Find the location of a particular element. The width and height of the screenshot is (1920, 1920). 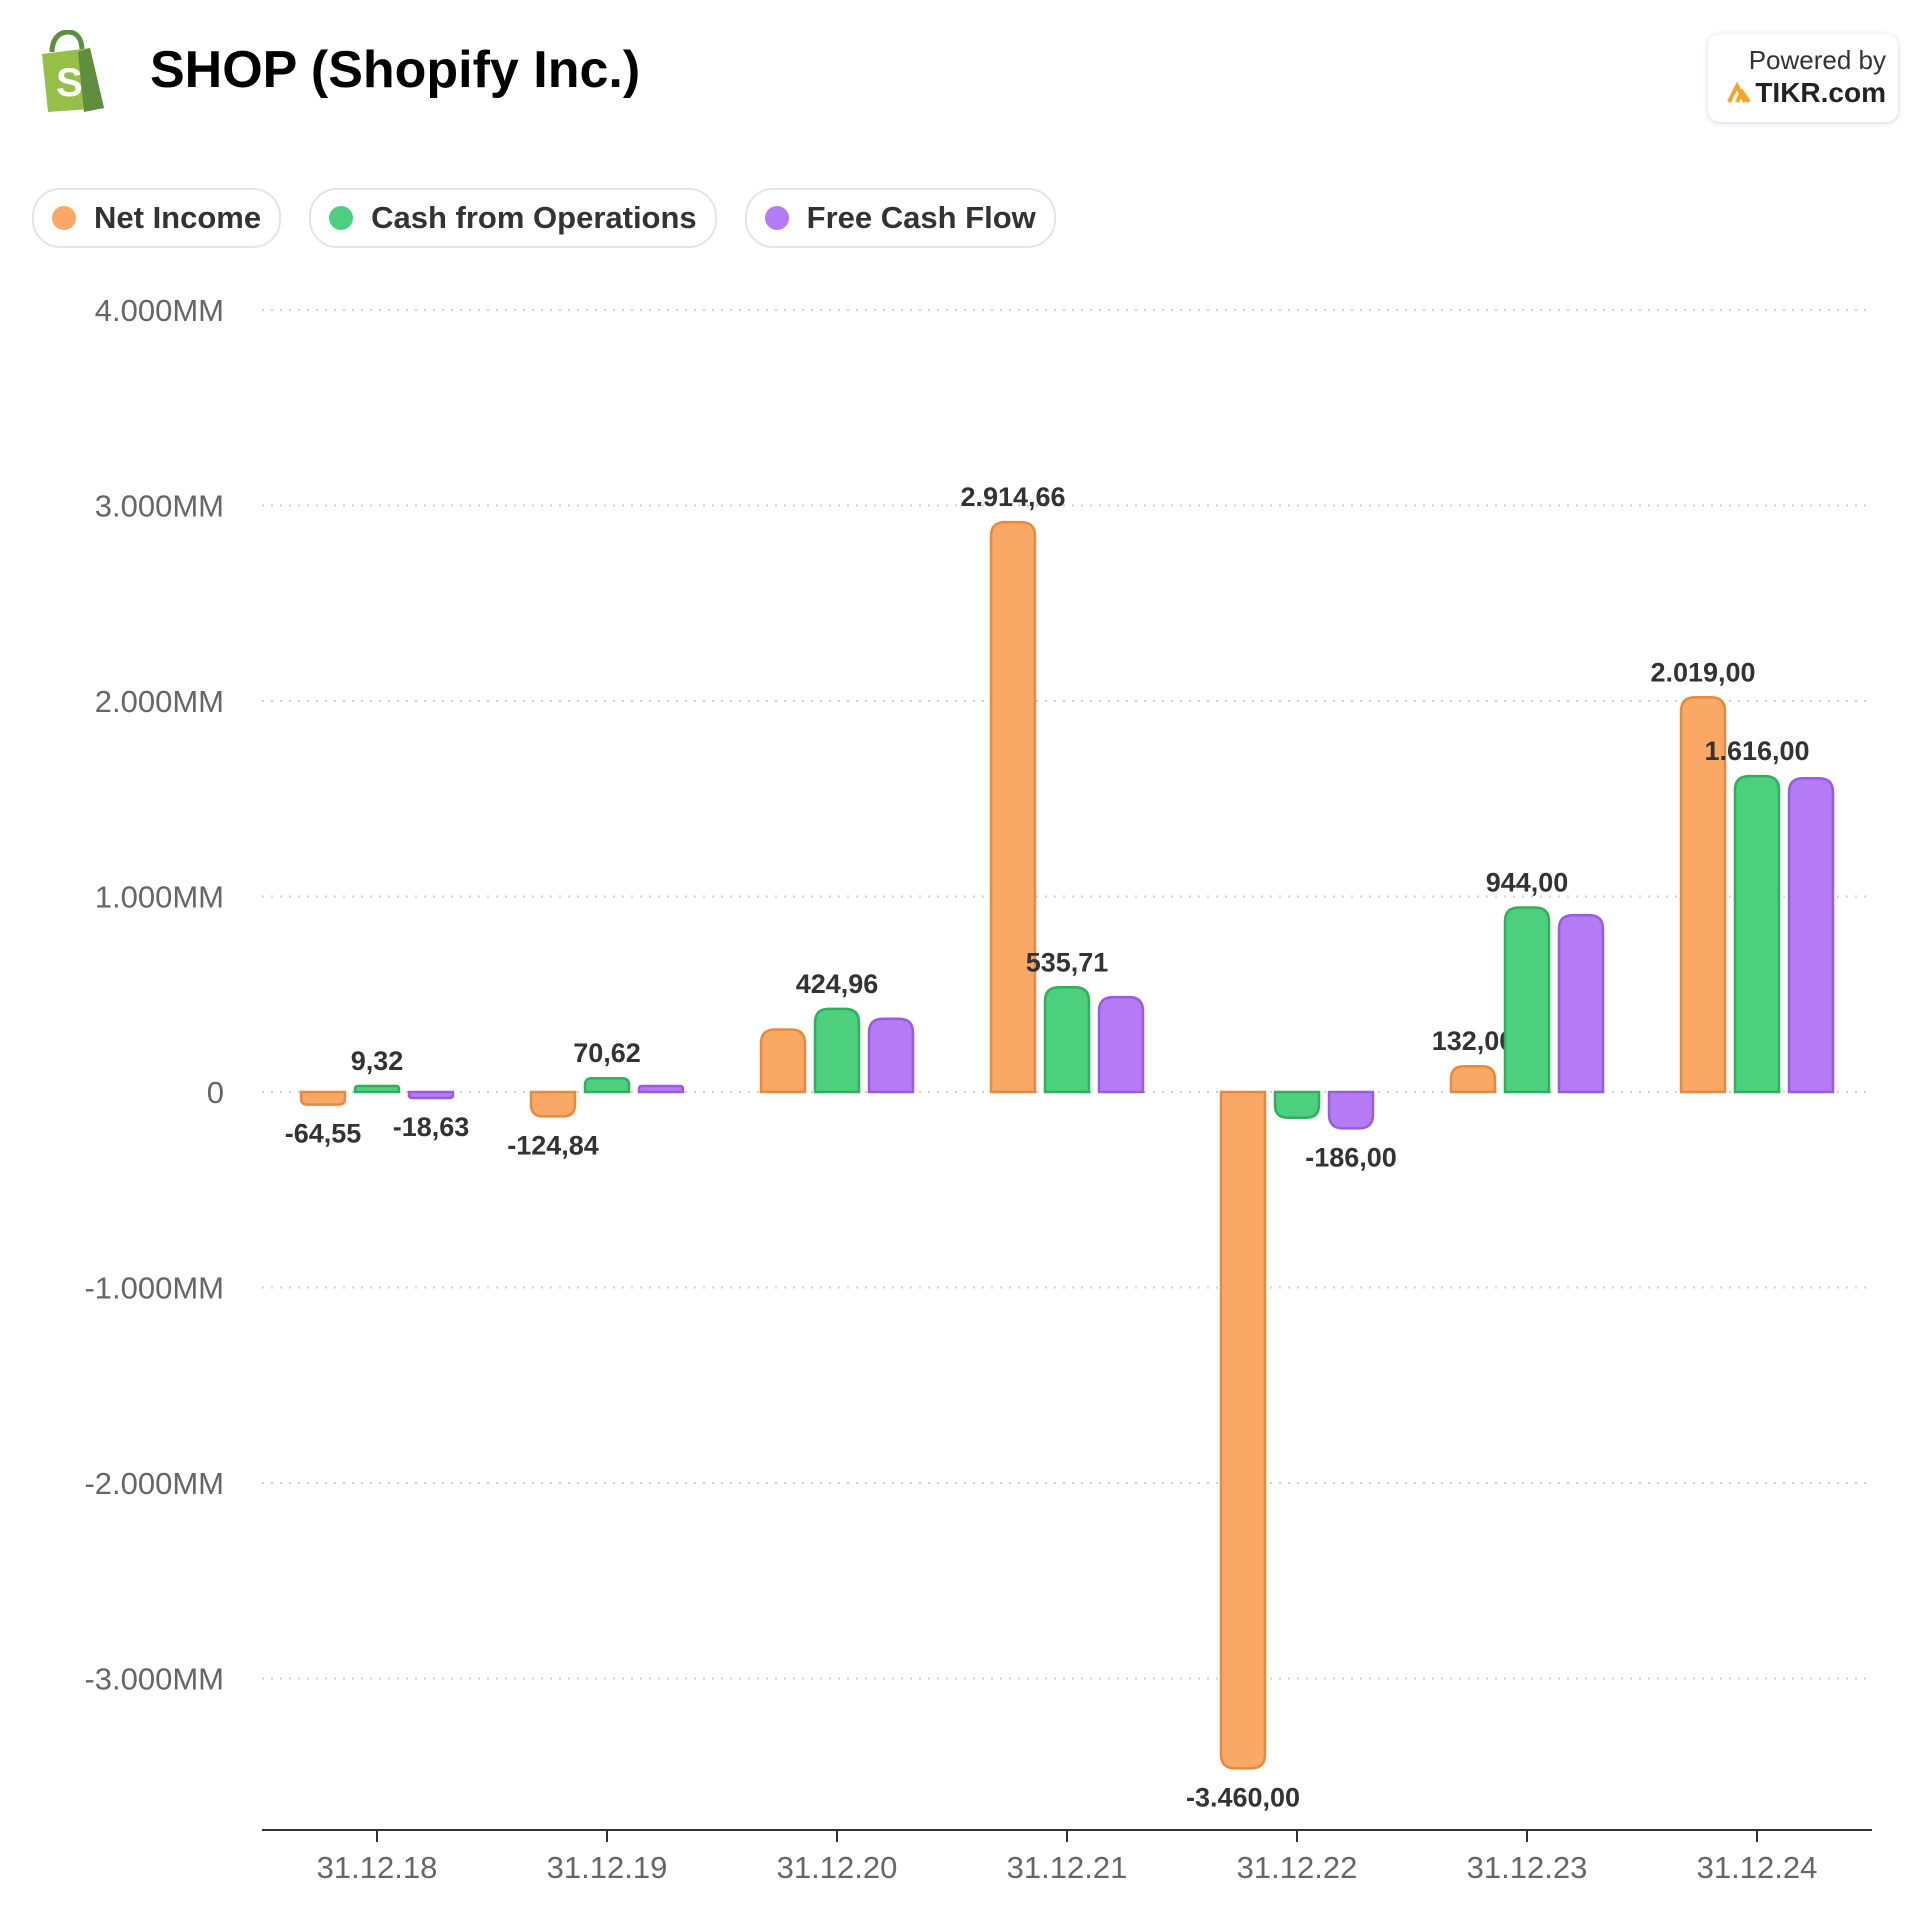

legend-dot-free-cash-flow is located at coordinates (776, 218).